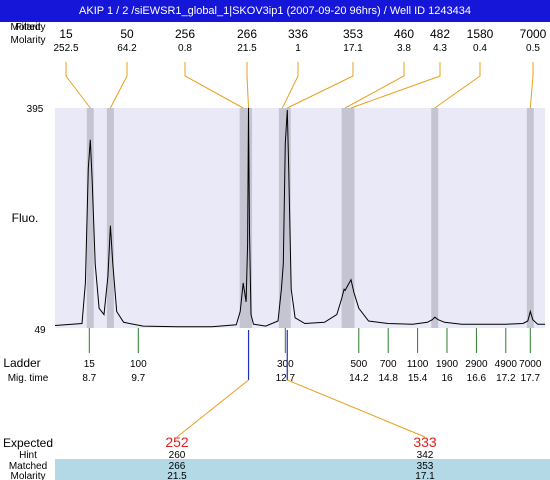 The height and width of the screenshot is (480, 550). Describe the element at coordinates (353, 48) in the screenshot. I see `peak-molarity-label: 17.1` at that location.